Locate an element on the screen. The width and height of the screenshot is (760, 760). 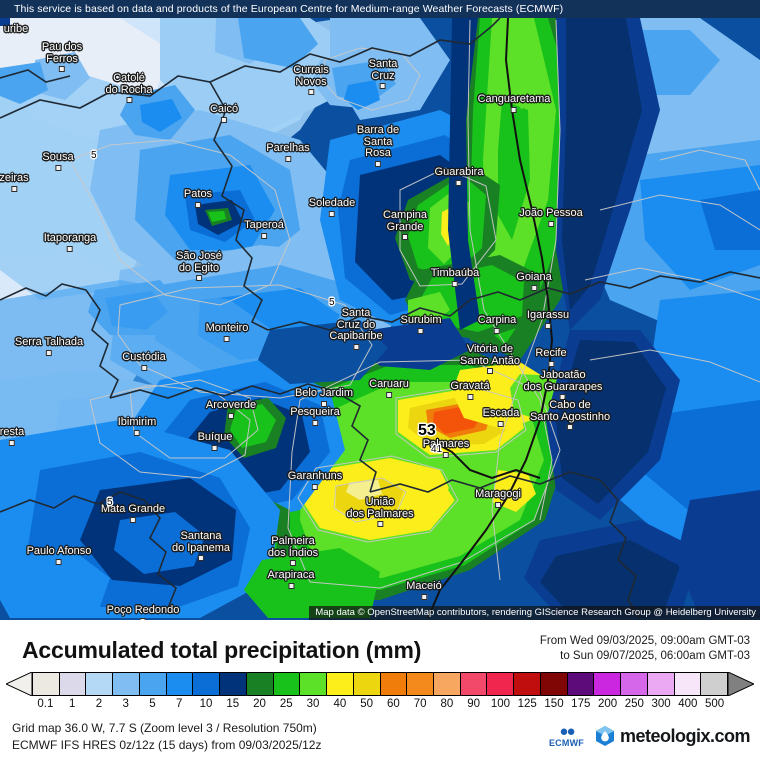
city-name-text: Santo Agostinho is located at coordinates (570, 416).